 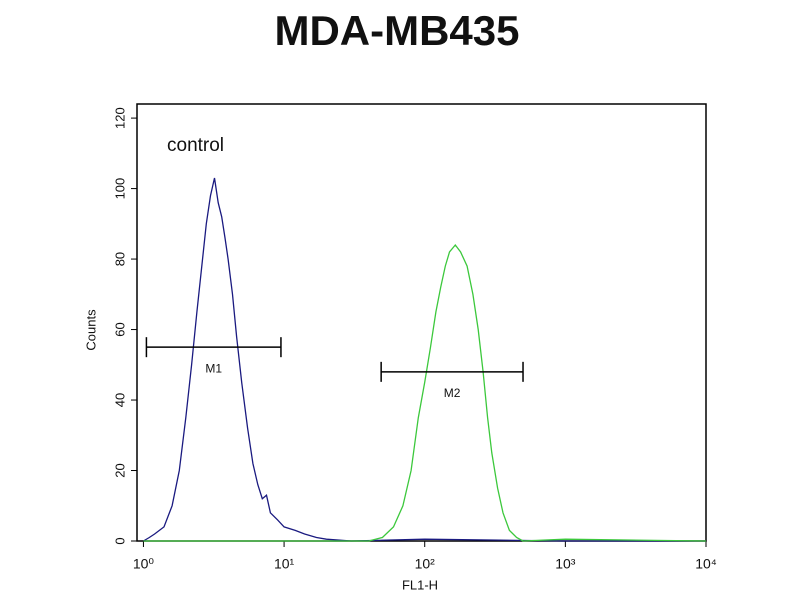 I want to click on annotation: control, so click(x=195, y=145).